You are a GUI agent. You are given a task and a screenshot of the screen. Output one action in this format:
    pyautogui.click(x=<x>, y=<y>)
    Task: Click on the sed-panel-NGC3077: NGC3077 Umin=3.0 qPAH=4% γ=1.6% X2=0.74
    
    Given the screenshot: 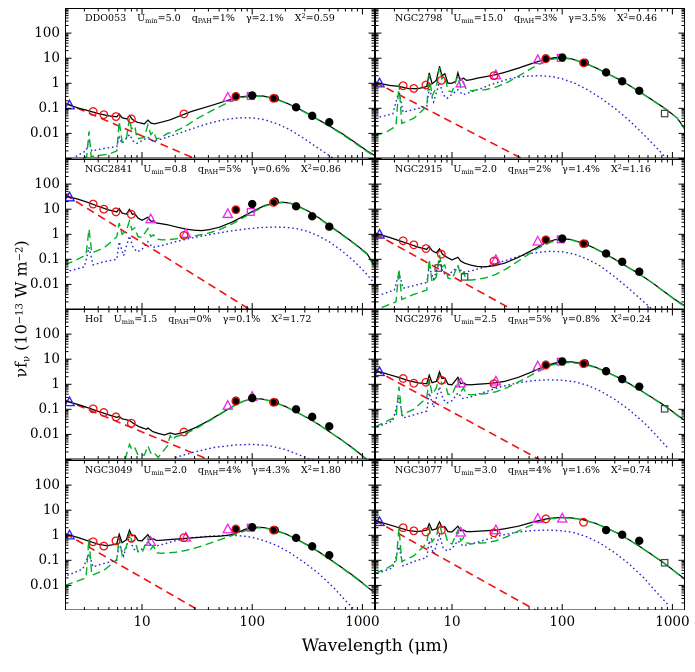 What is the action you would take?
    pyautogui.click(x=530, y=534)
    